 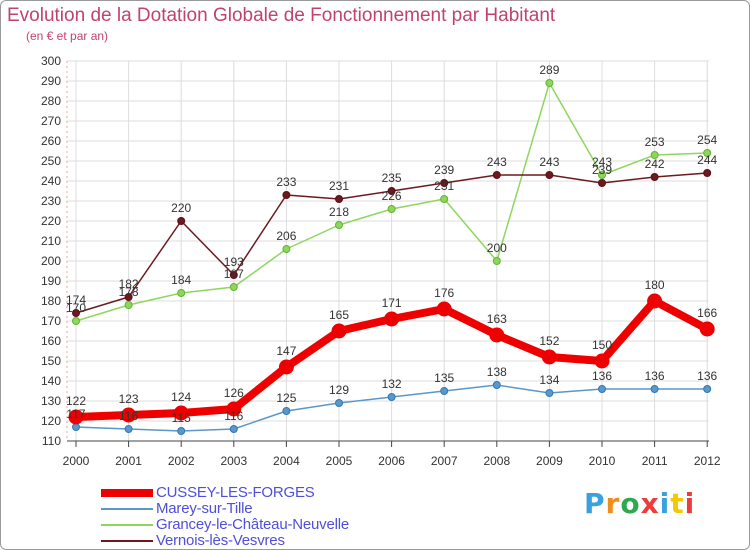 I want to click on y-tick-label: 170, so click(x=51, y=321).